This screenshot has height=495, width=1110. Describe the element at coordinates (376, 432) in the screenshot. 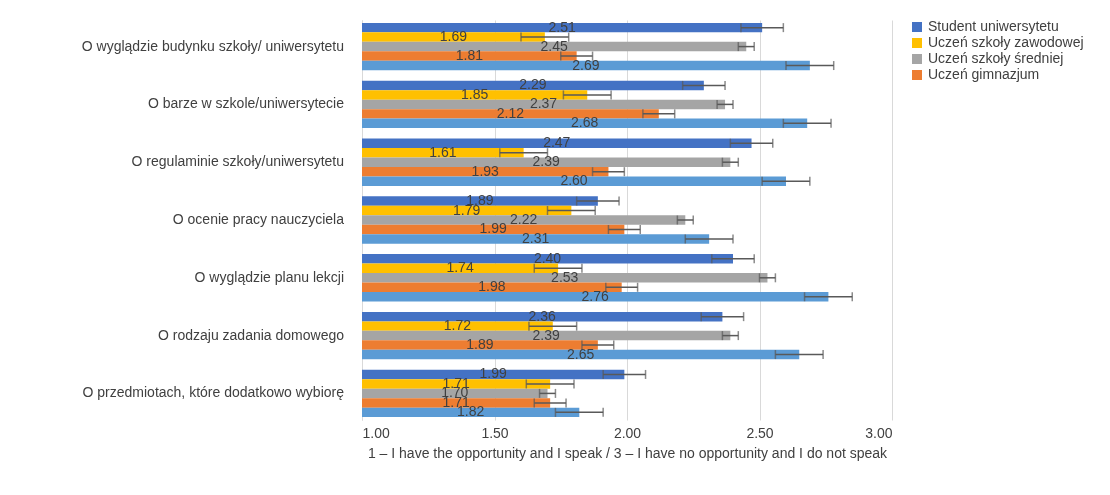

I see `x-tick-label: 1.00` at that location.